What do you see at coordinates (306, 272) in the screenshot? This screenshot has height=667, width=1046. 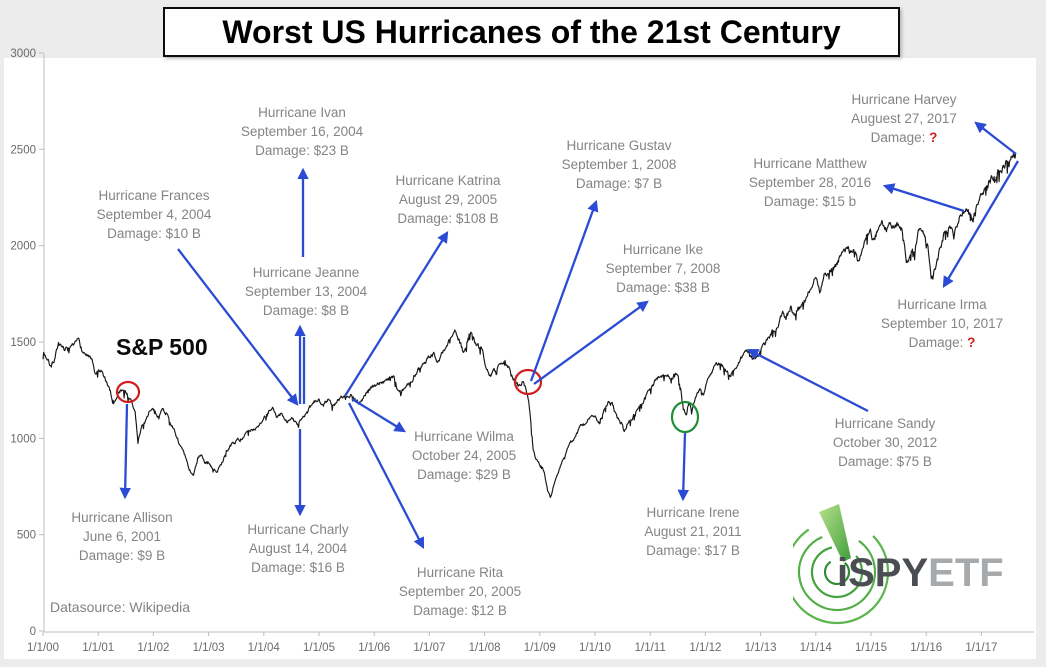 I see `hurricane-name: Hurricane Jeanne` at bounding box center [306, 272].